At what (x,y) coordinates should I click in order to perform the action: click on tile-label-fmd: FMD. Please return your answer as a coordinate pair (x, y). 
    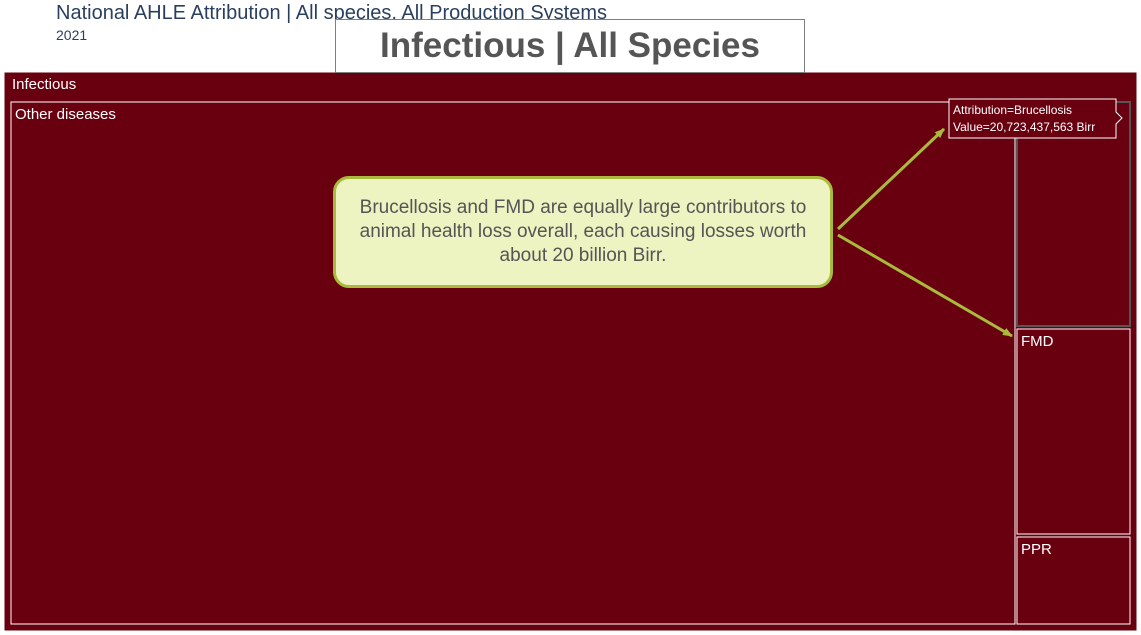
    Looking at the image, I should click on (1037, 341).